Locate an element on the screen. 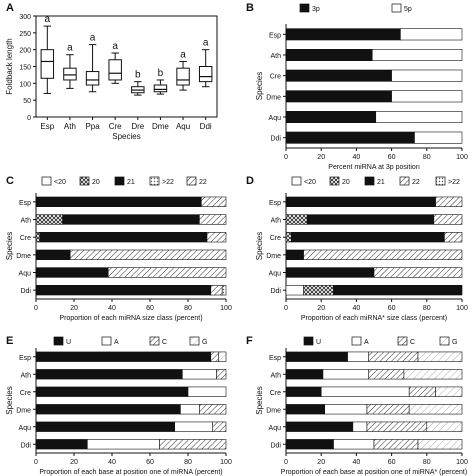 The height and width of the screenshot is (476, 474). panel-label-a: A is located at coordinates (10, 8).